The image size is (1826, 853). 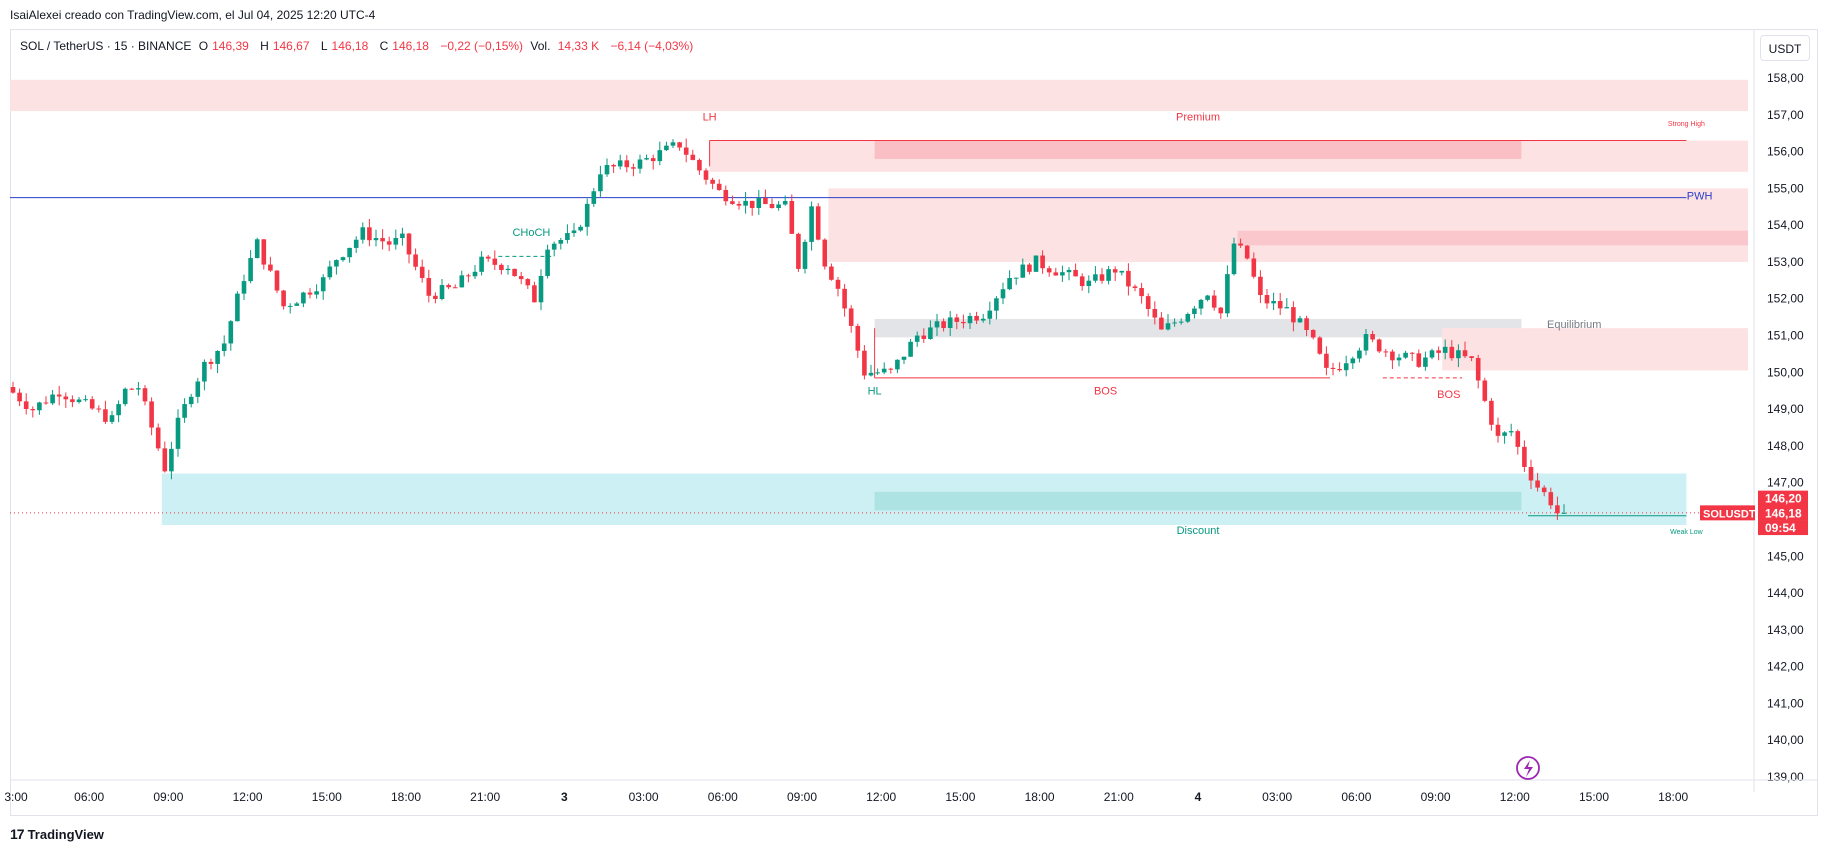 I want to click on tradingview-logo: 17 TradingView, so click(x=57, y=834).